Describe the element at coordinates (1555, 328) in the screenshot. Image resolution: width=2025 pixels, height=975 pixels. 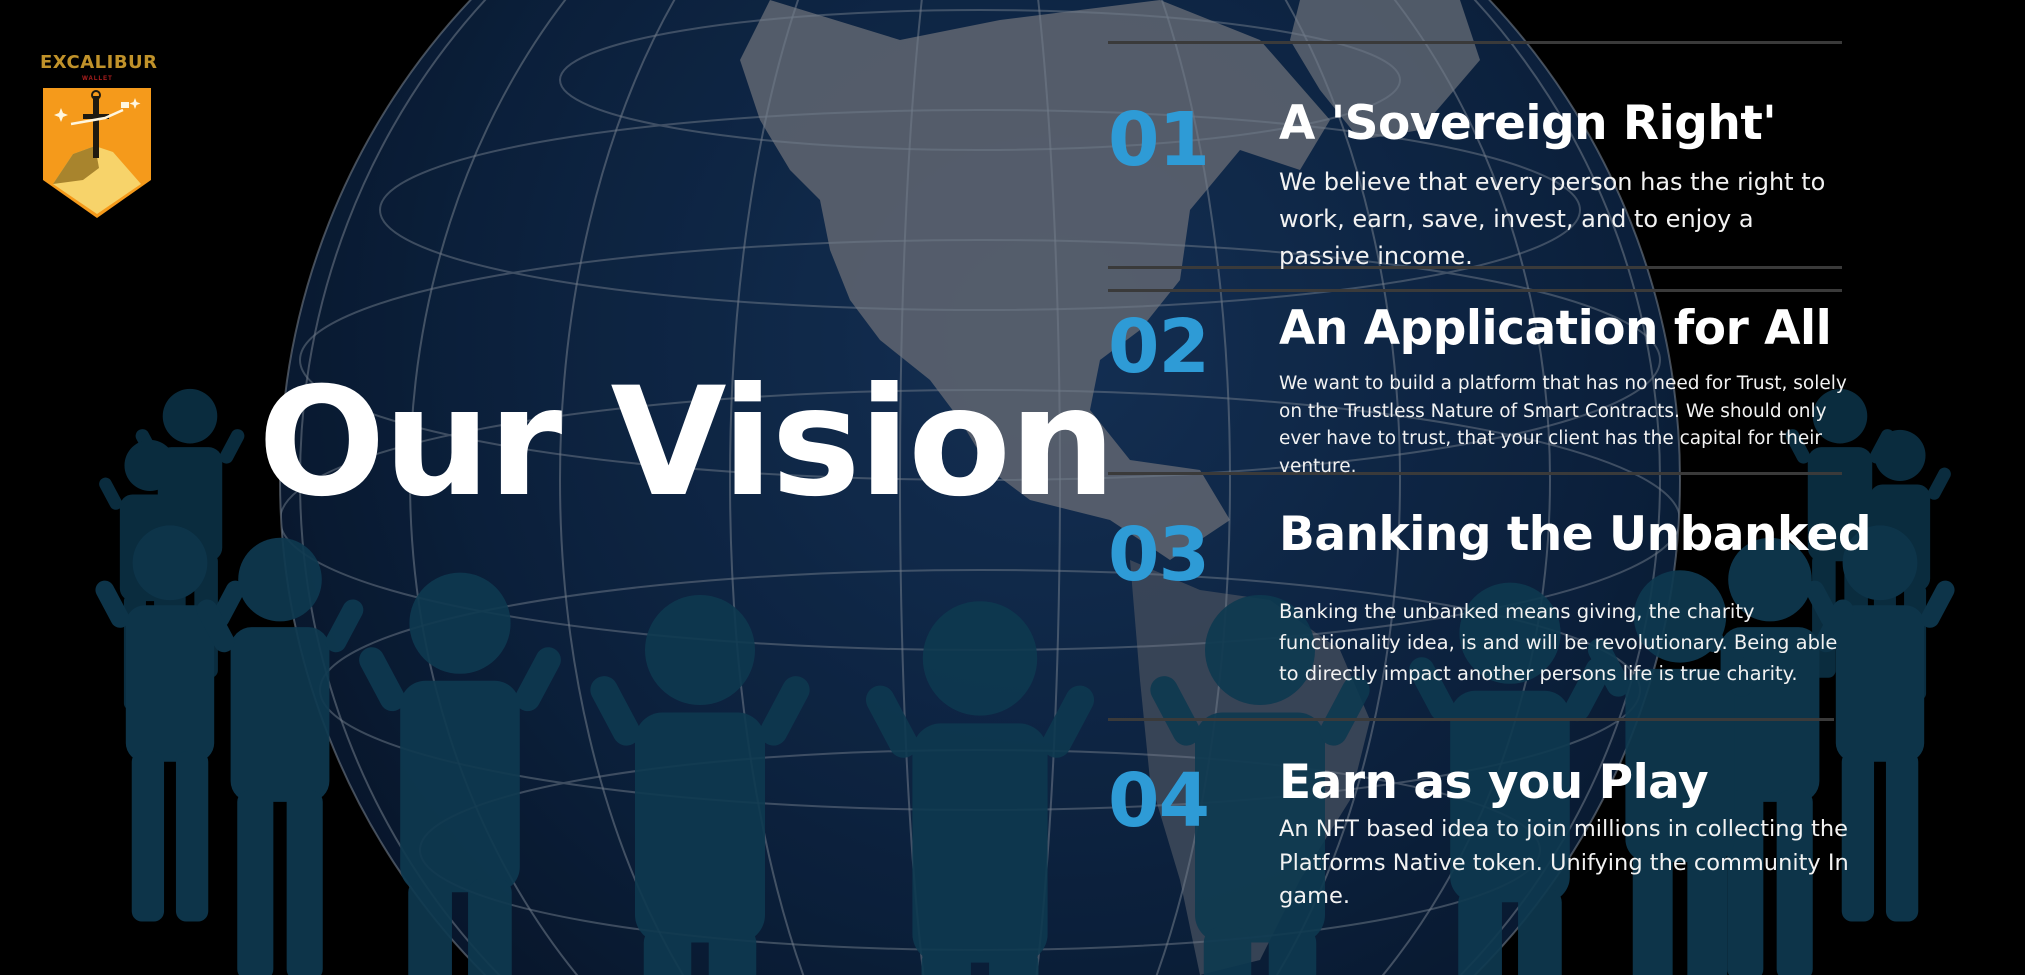
I see `item-heading: An Application for All` at that location.